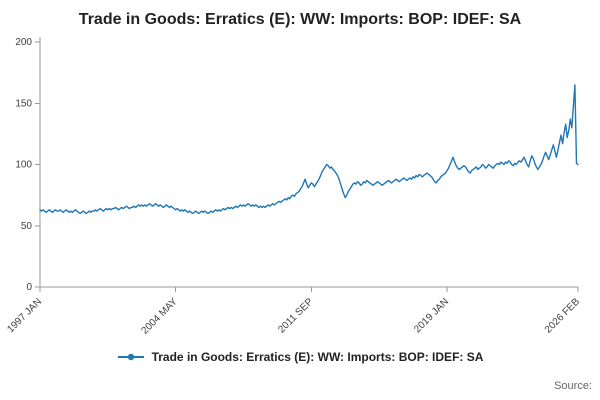  What do you see at coordinates (24, 315) in the screenshot?
I see `x-tick-label: 1997 JAN` at bounding box center [24, 315].